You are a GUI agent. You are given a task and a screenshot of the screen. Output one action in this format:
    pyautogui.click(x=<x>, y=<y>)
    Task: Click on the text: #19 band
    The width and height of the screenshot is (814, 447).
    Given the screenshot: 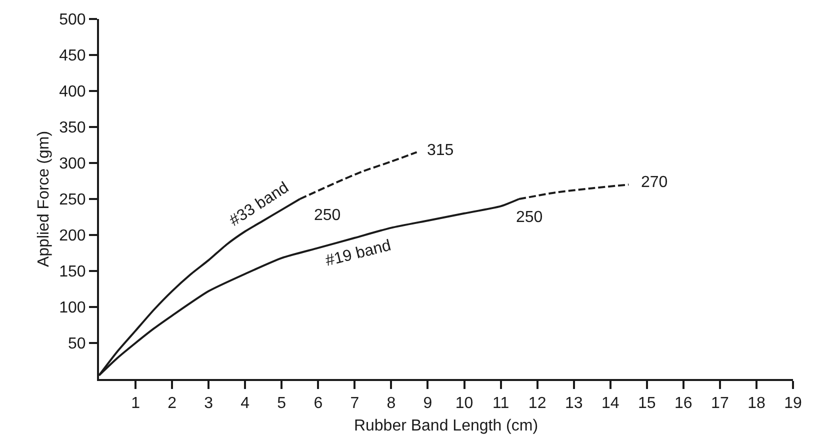 What is the action you would take?
    pyautogui.click(x=358, y=253)
    